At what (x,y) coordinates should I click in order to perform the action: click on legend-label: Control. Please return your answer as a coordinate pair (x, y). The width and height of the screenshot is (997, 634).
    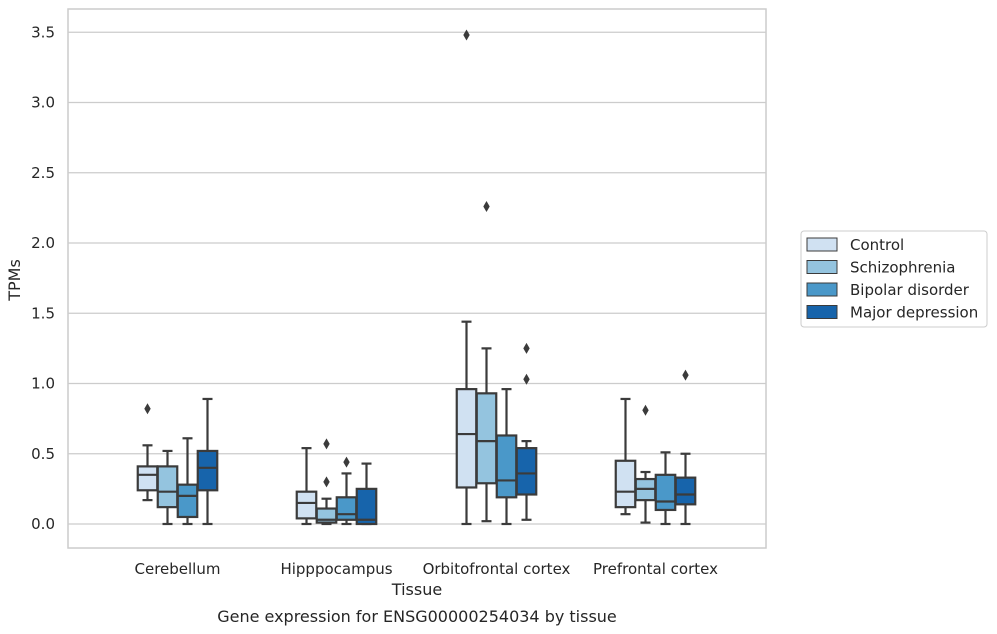
    Looking at the image, I should click on (877, 245).